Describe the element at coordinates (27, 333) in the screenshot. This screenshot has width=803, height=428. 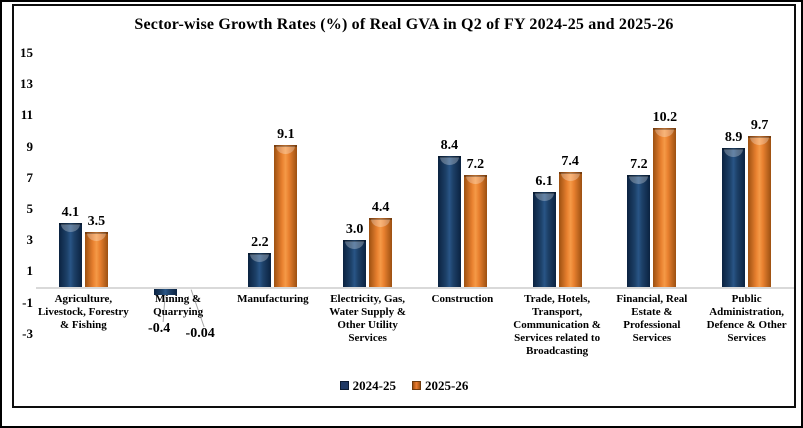
I see `y-axis-tick: -3` at that location.